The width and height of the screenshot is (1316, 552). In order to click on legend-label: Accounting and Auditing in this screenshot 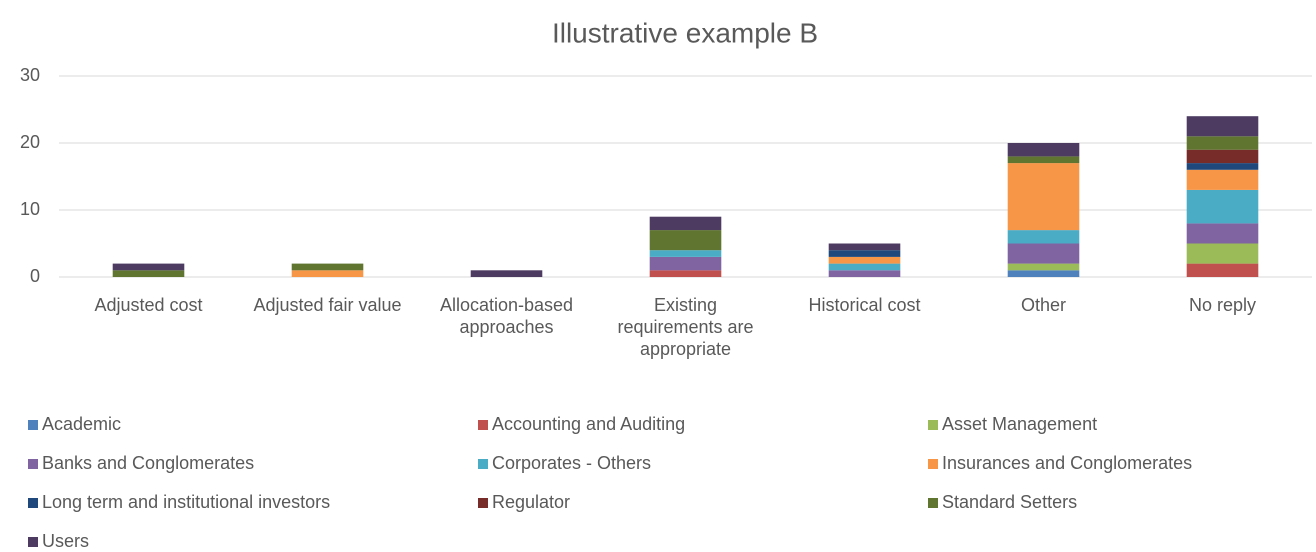, I will do `click(588, 424)`.